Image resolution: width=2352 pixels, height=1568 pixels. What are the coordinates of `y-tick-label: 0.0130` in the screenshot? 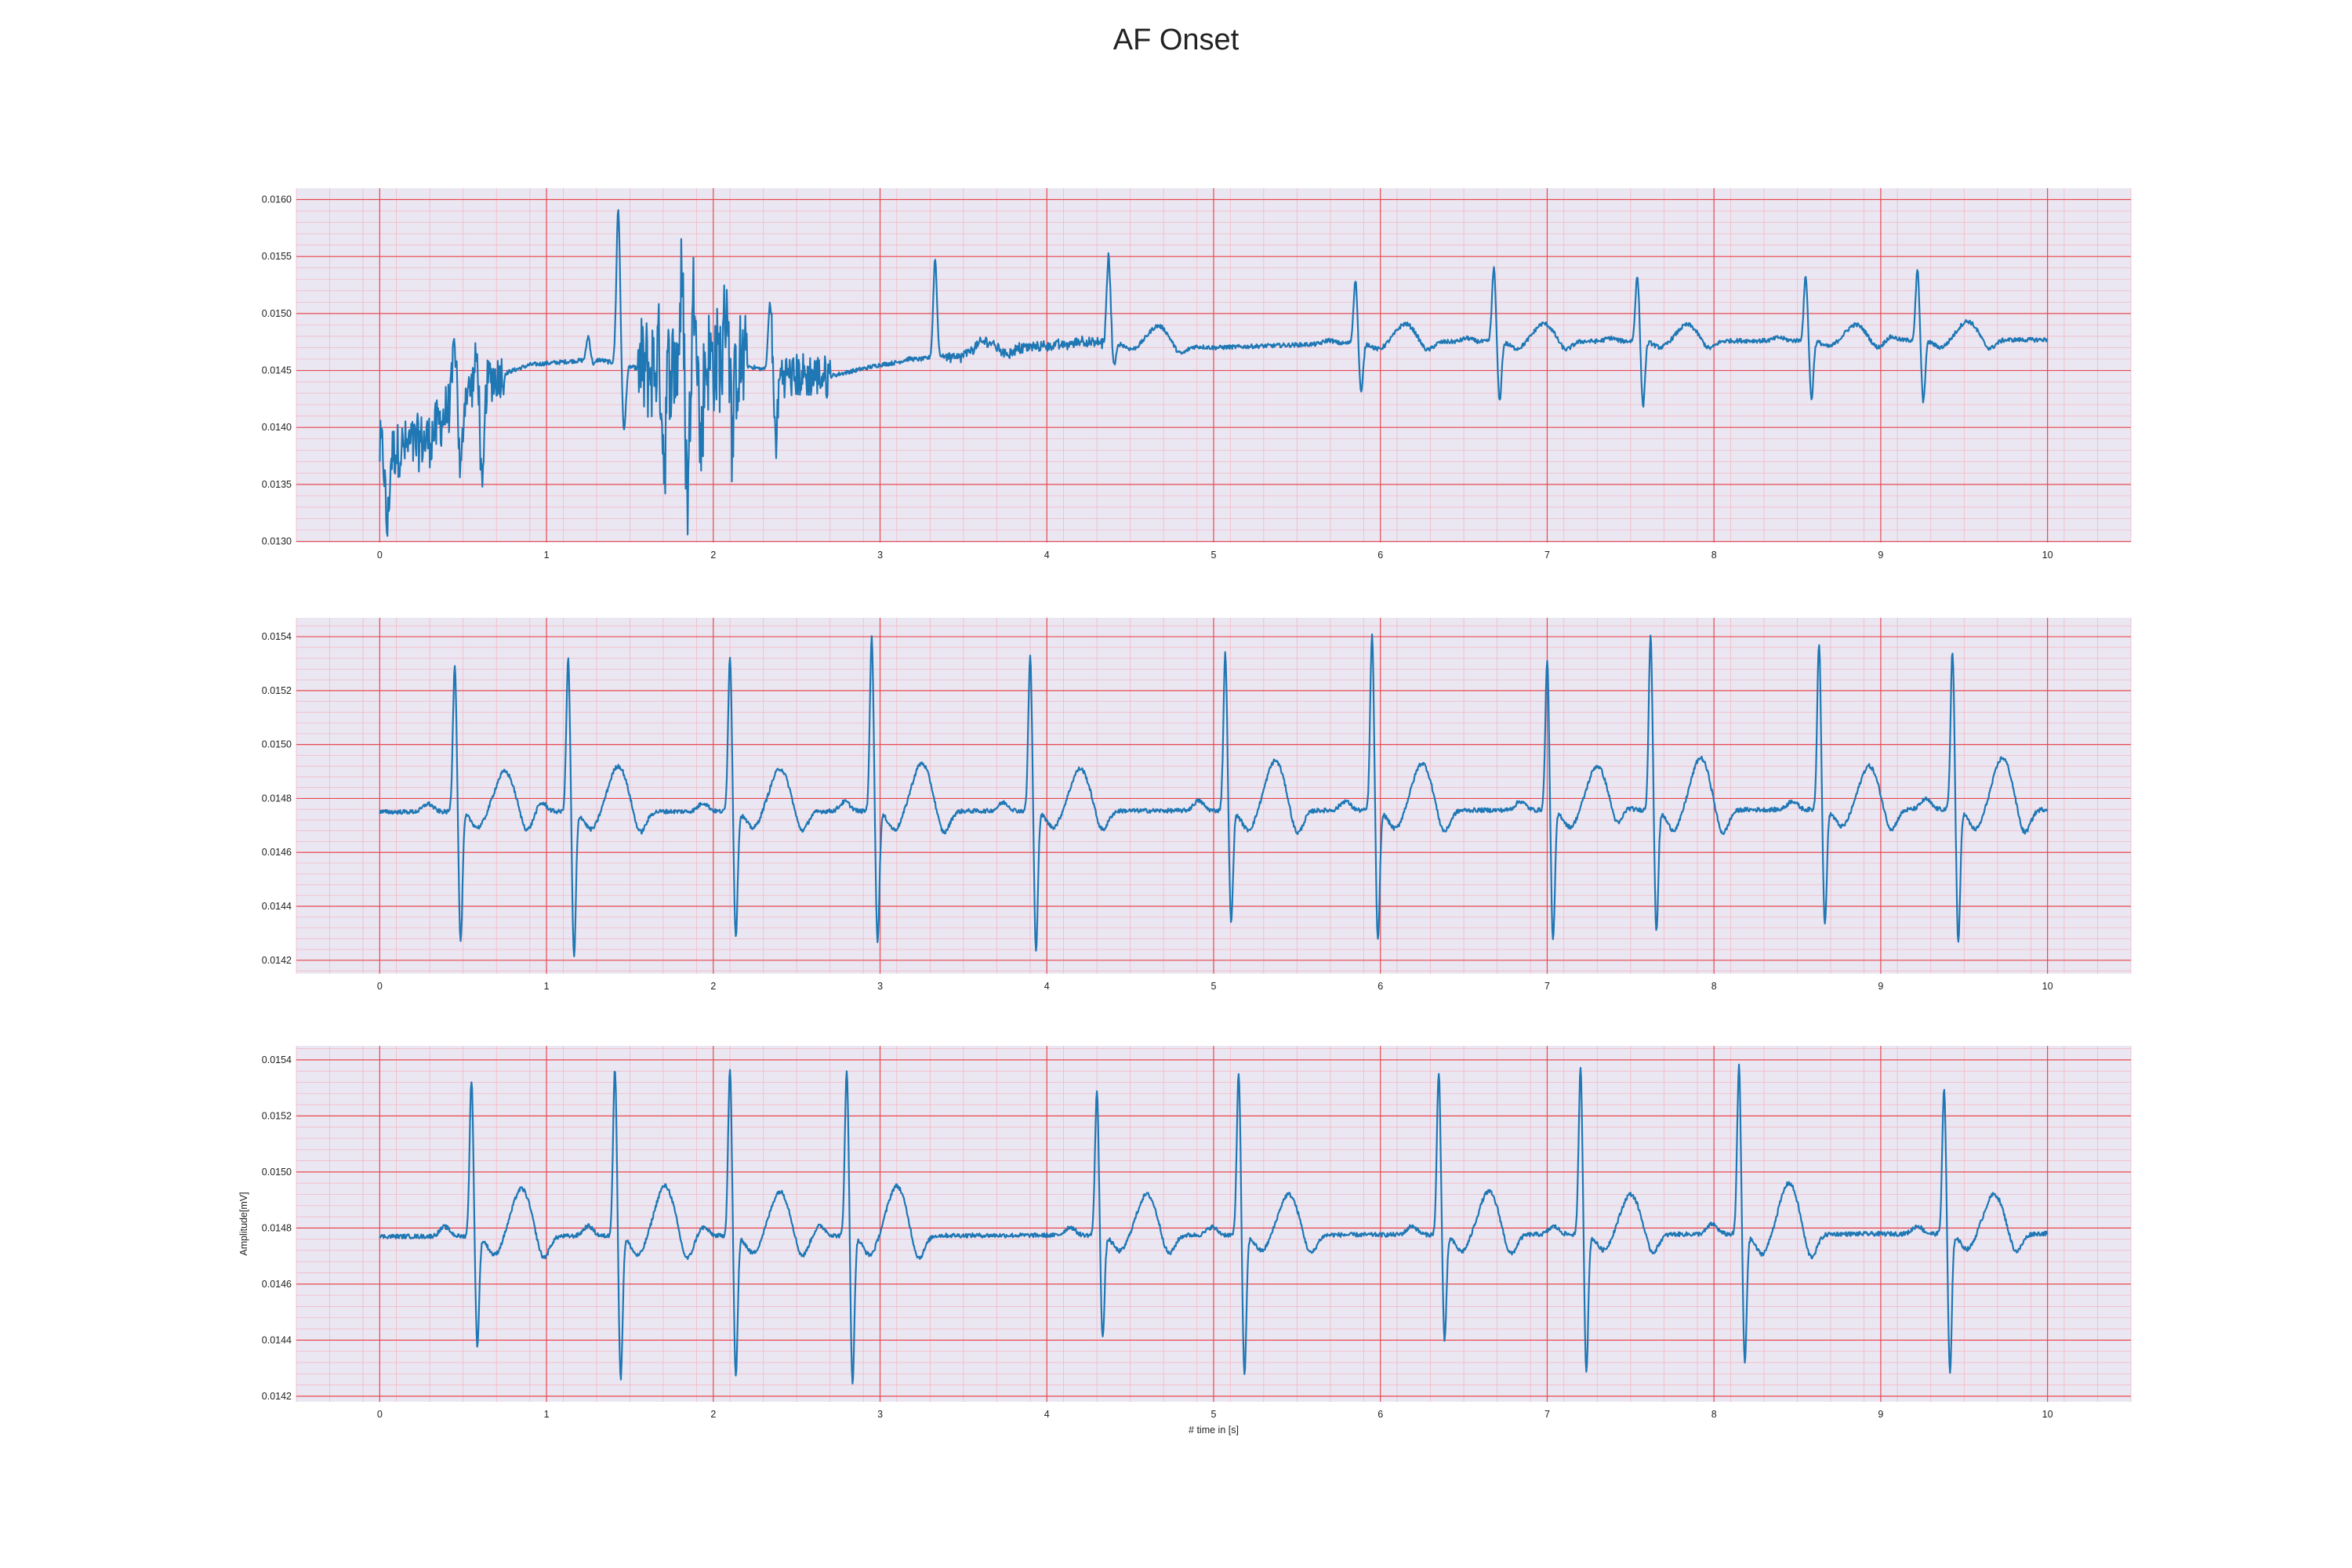 It's located at (277, 541).